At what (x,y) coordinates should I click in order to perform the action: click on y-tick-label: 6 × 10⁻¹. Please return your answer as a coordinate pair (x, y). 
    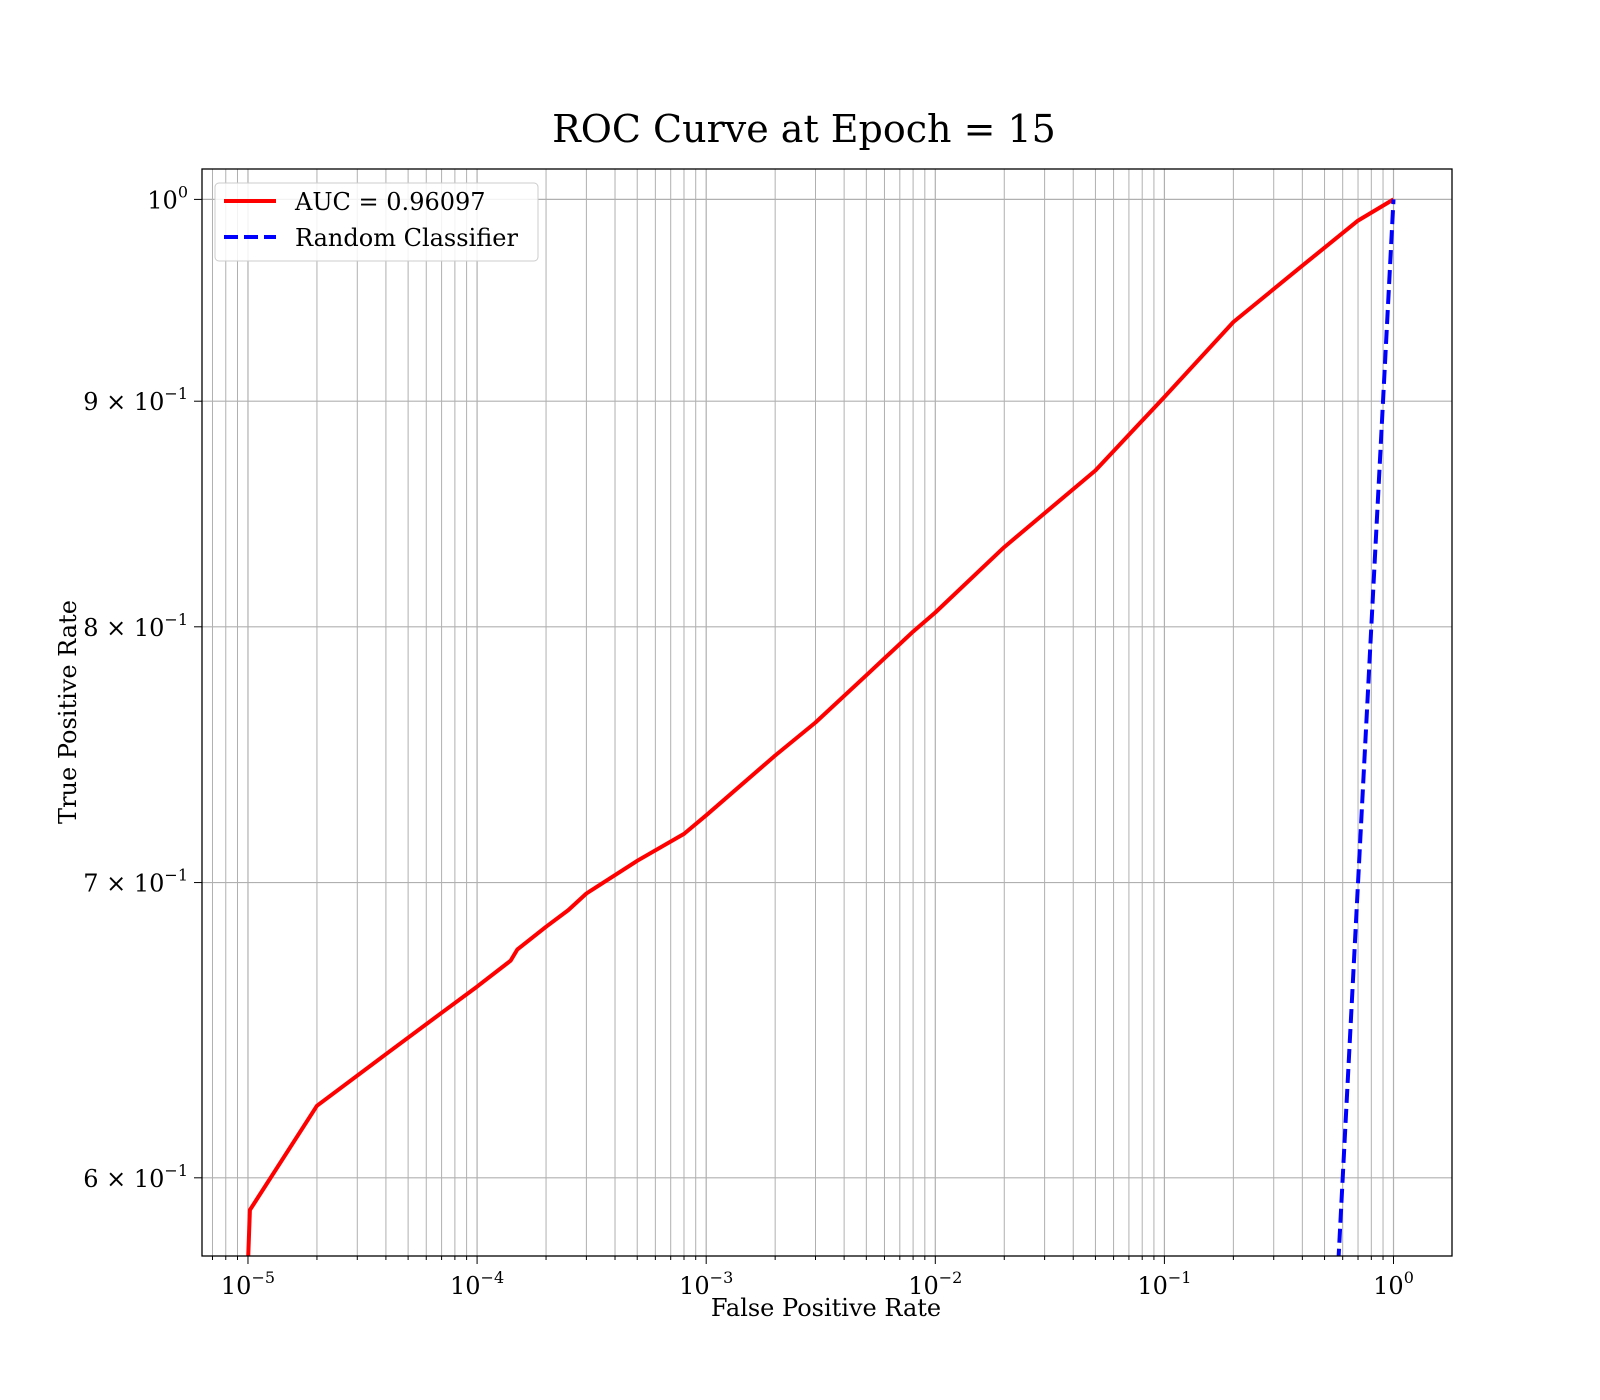
    Looking at the image, I should click on (135, 1177).